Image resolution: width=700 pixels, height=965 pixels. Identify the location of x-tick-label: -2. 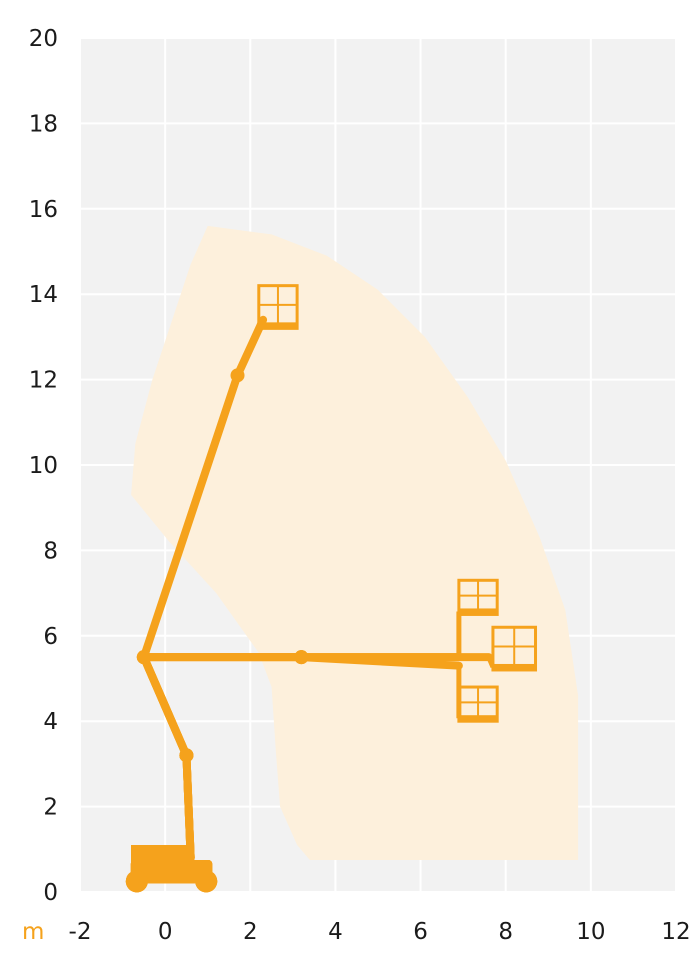
(80, 932).